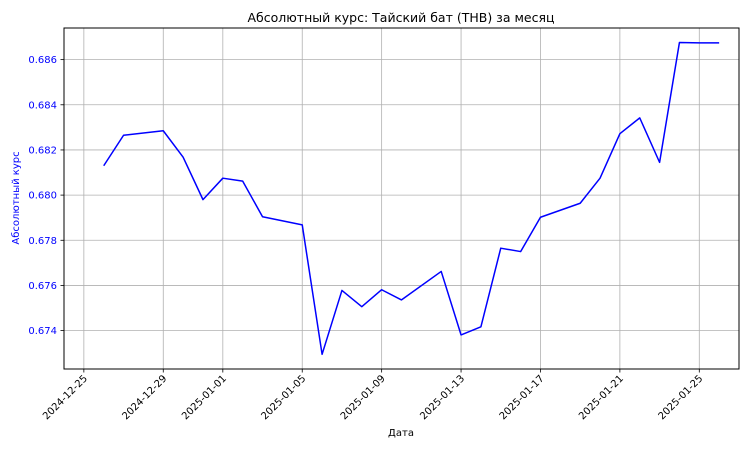 This screenshot has width=750, height=450. What do you see at coordinates (42, 241) in the screenshot?
I see `y-tick-label: 0.678` at bounding box center [42, 241].